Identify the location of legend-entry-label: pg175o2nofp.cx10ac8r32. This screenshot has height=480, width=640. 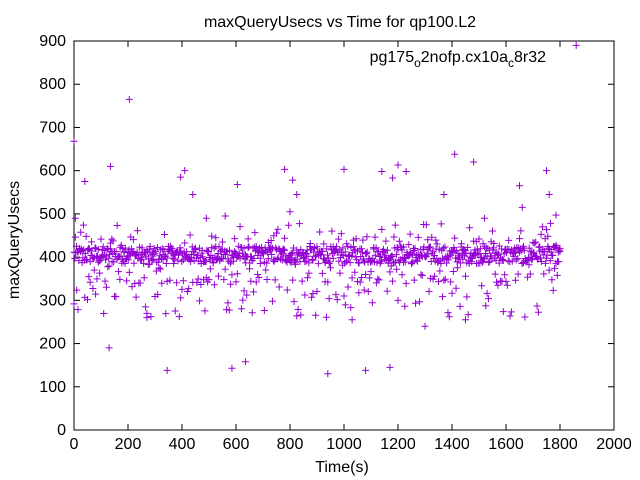
(458, 59).